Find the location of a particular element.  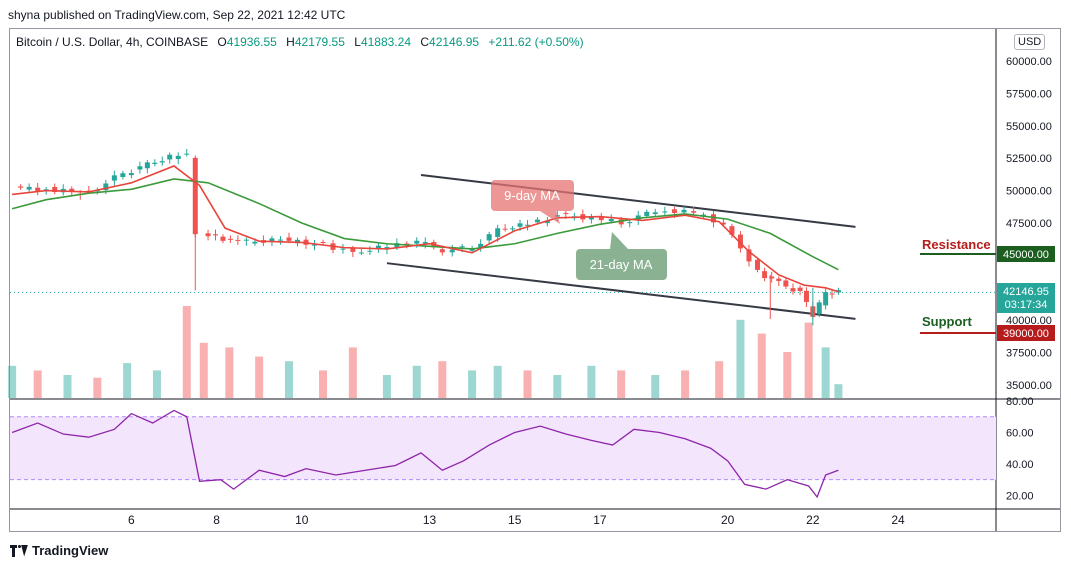

high-value: 42179.55 is located at coordinates (319, 42).